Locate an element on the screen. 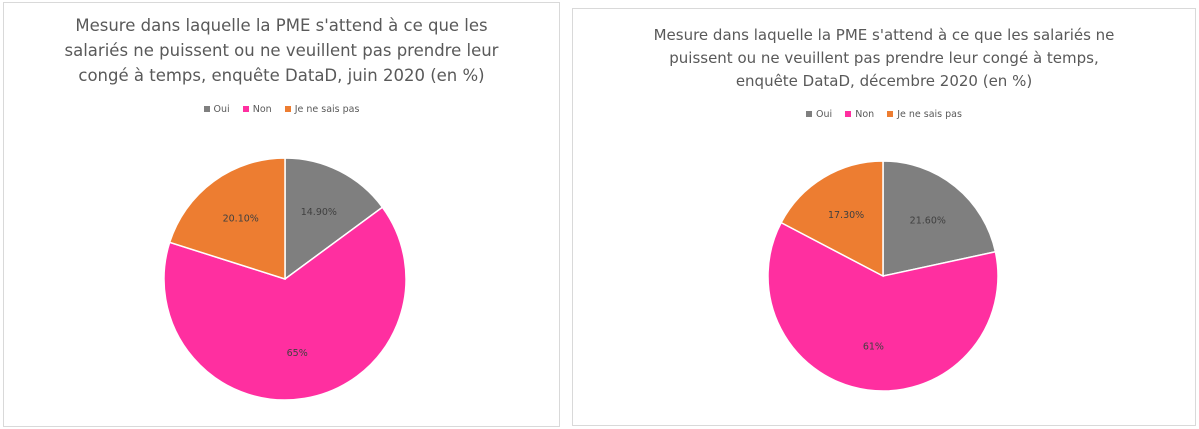  data-label-je-ne-sais-pas: 20.10% is located at coordinates (241, 218).